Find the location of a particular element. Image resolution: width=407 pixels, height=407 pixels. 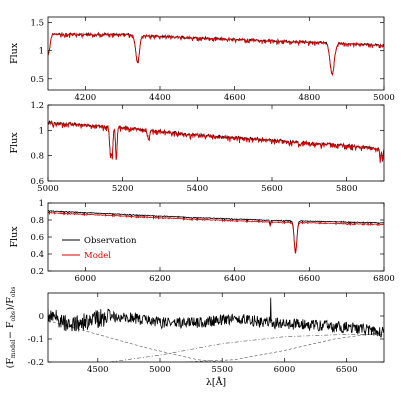

x-tick-label: 6600 is located at coordinates (310, 279).